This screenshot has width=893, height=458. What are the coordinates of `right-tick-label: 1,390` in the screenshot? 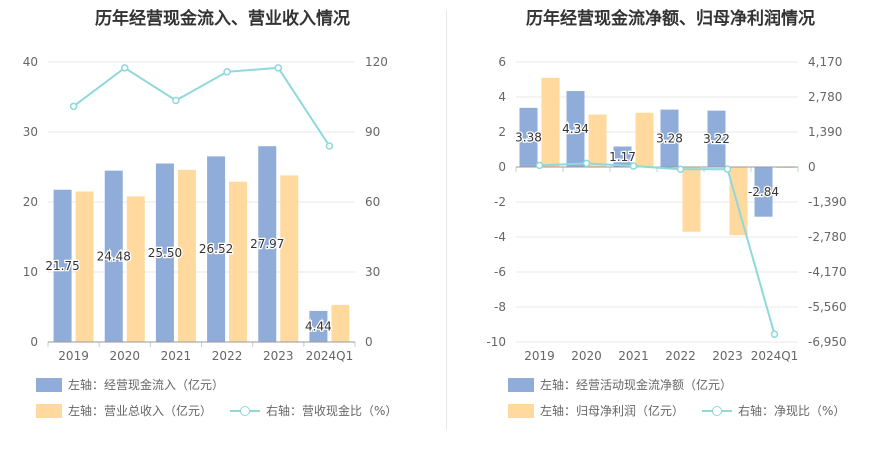 It's located at (825, 132).